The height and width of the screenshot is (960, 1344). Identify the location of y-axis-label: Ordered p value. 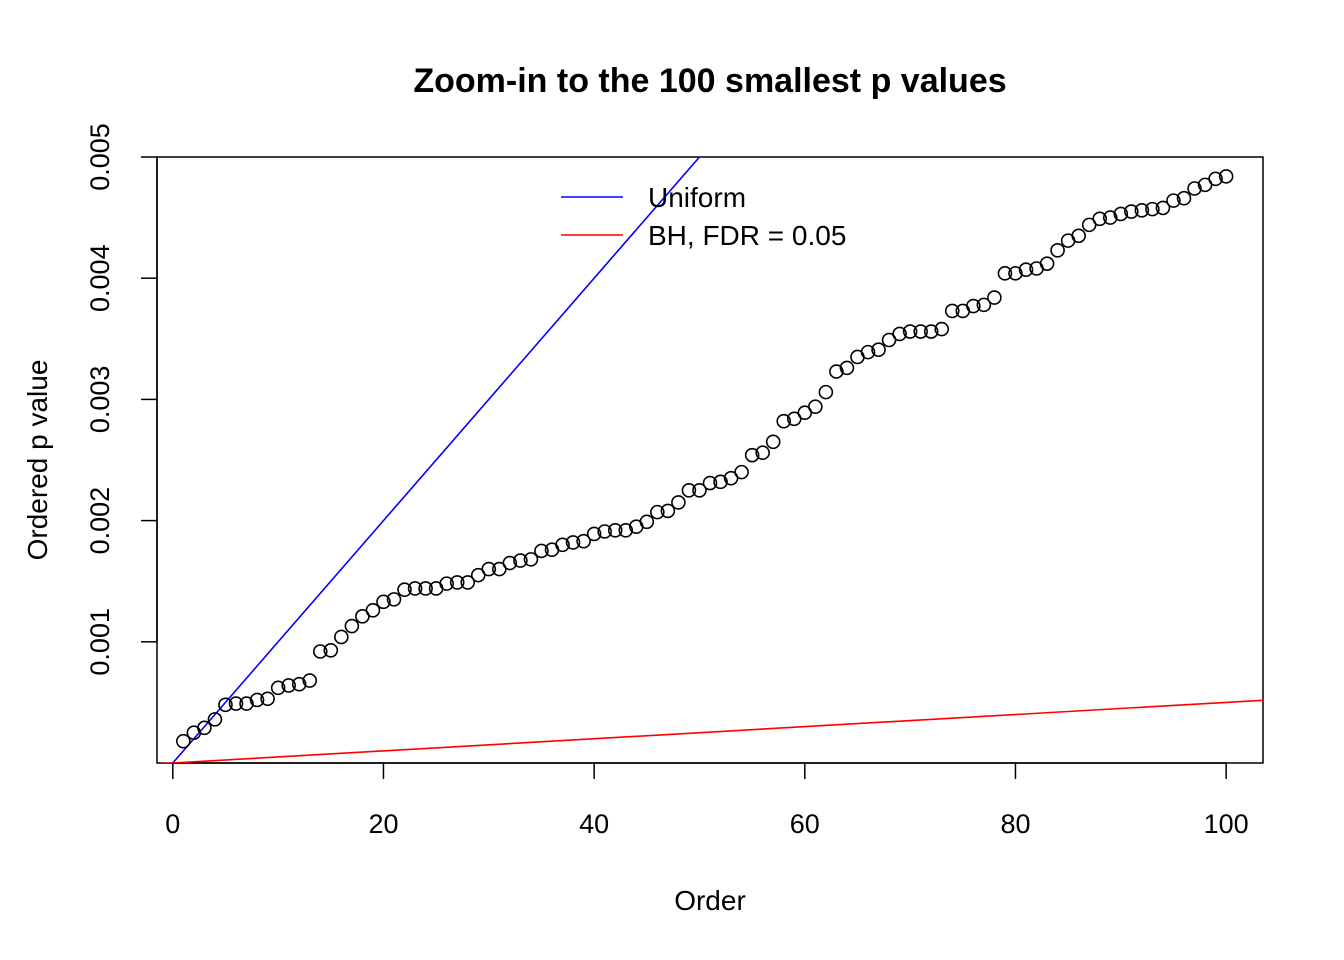
(37, 460).